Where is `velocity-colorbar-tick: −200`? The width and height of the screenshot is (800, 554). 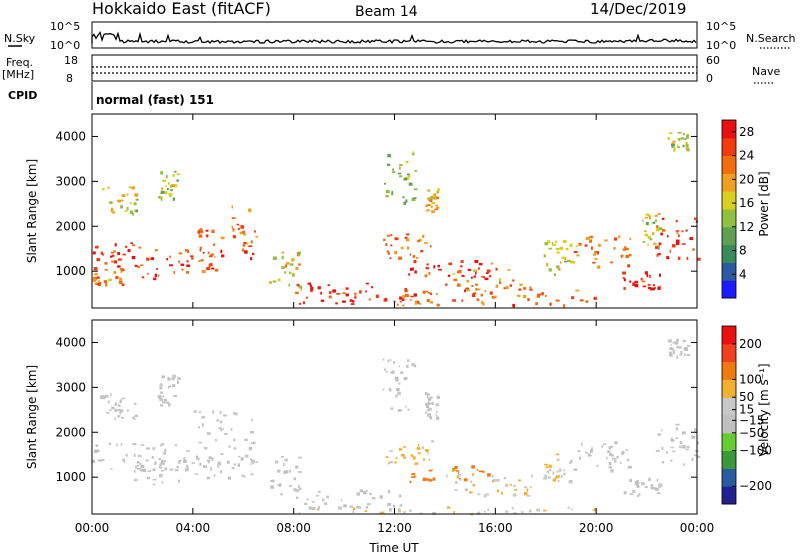 velocity-colorbar-tick: −200 is located at coordinates (755, 486).